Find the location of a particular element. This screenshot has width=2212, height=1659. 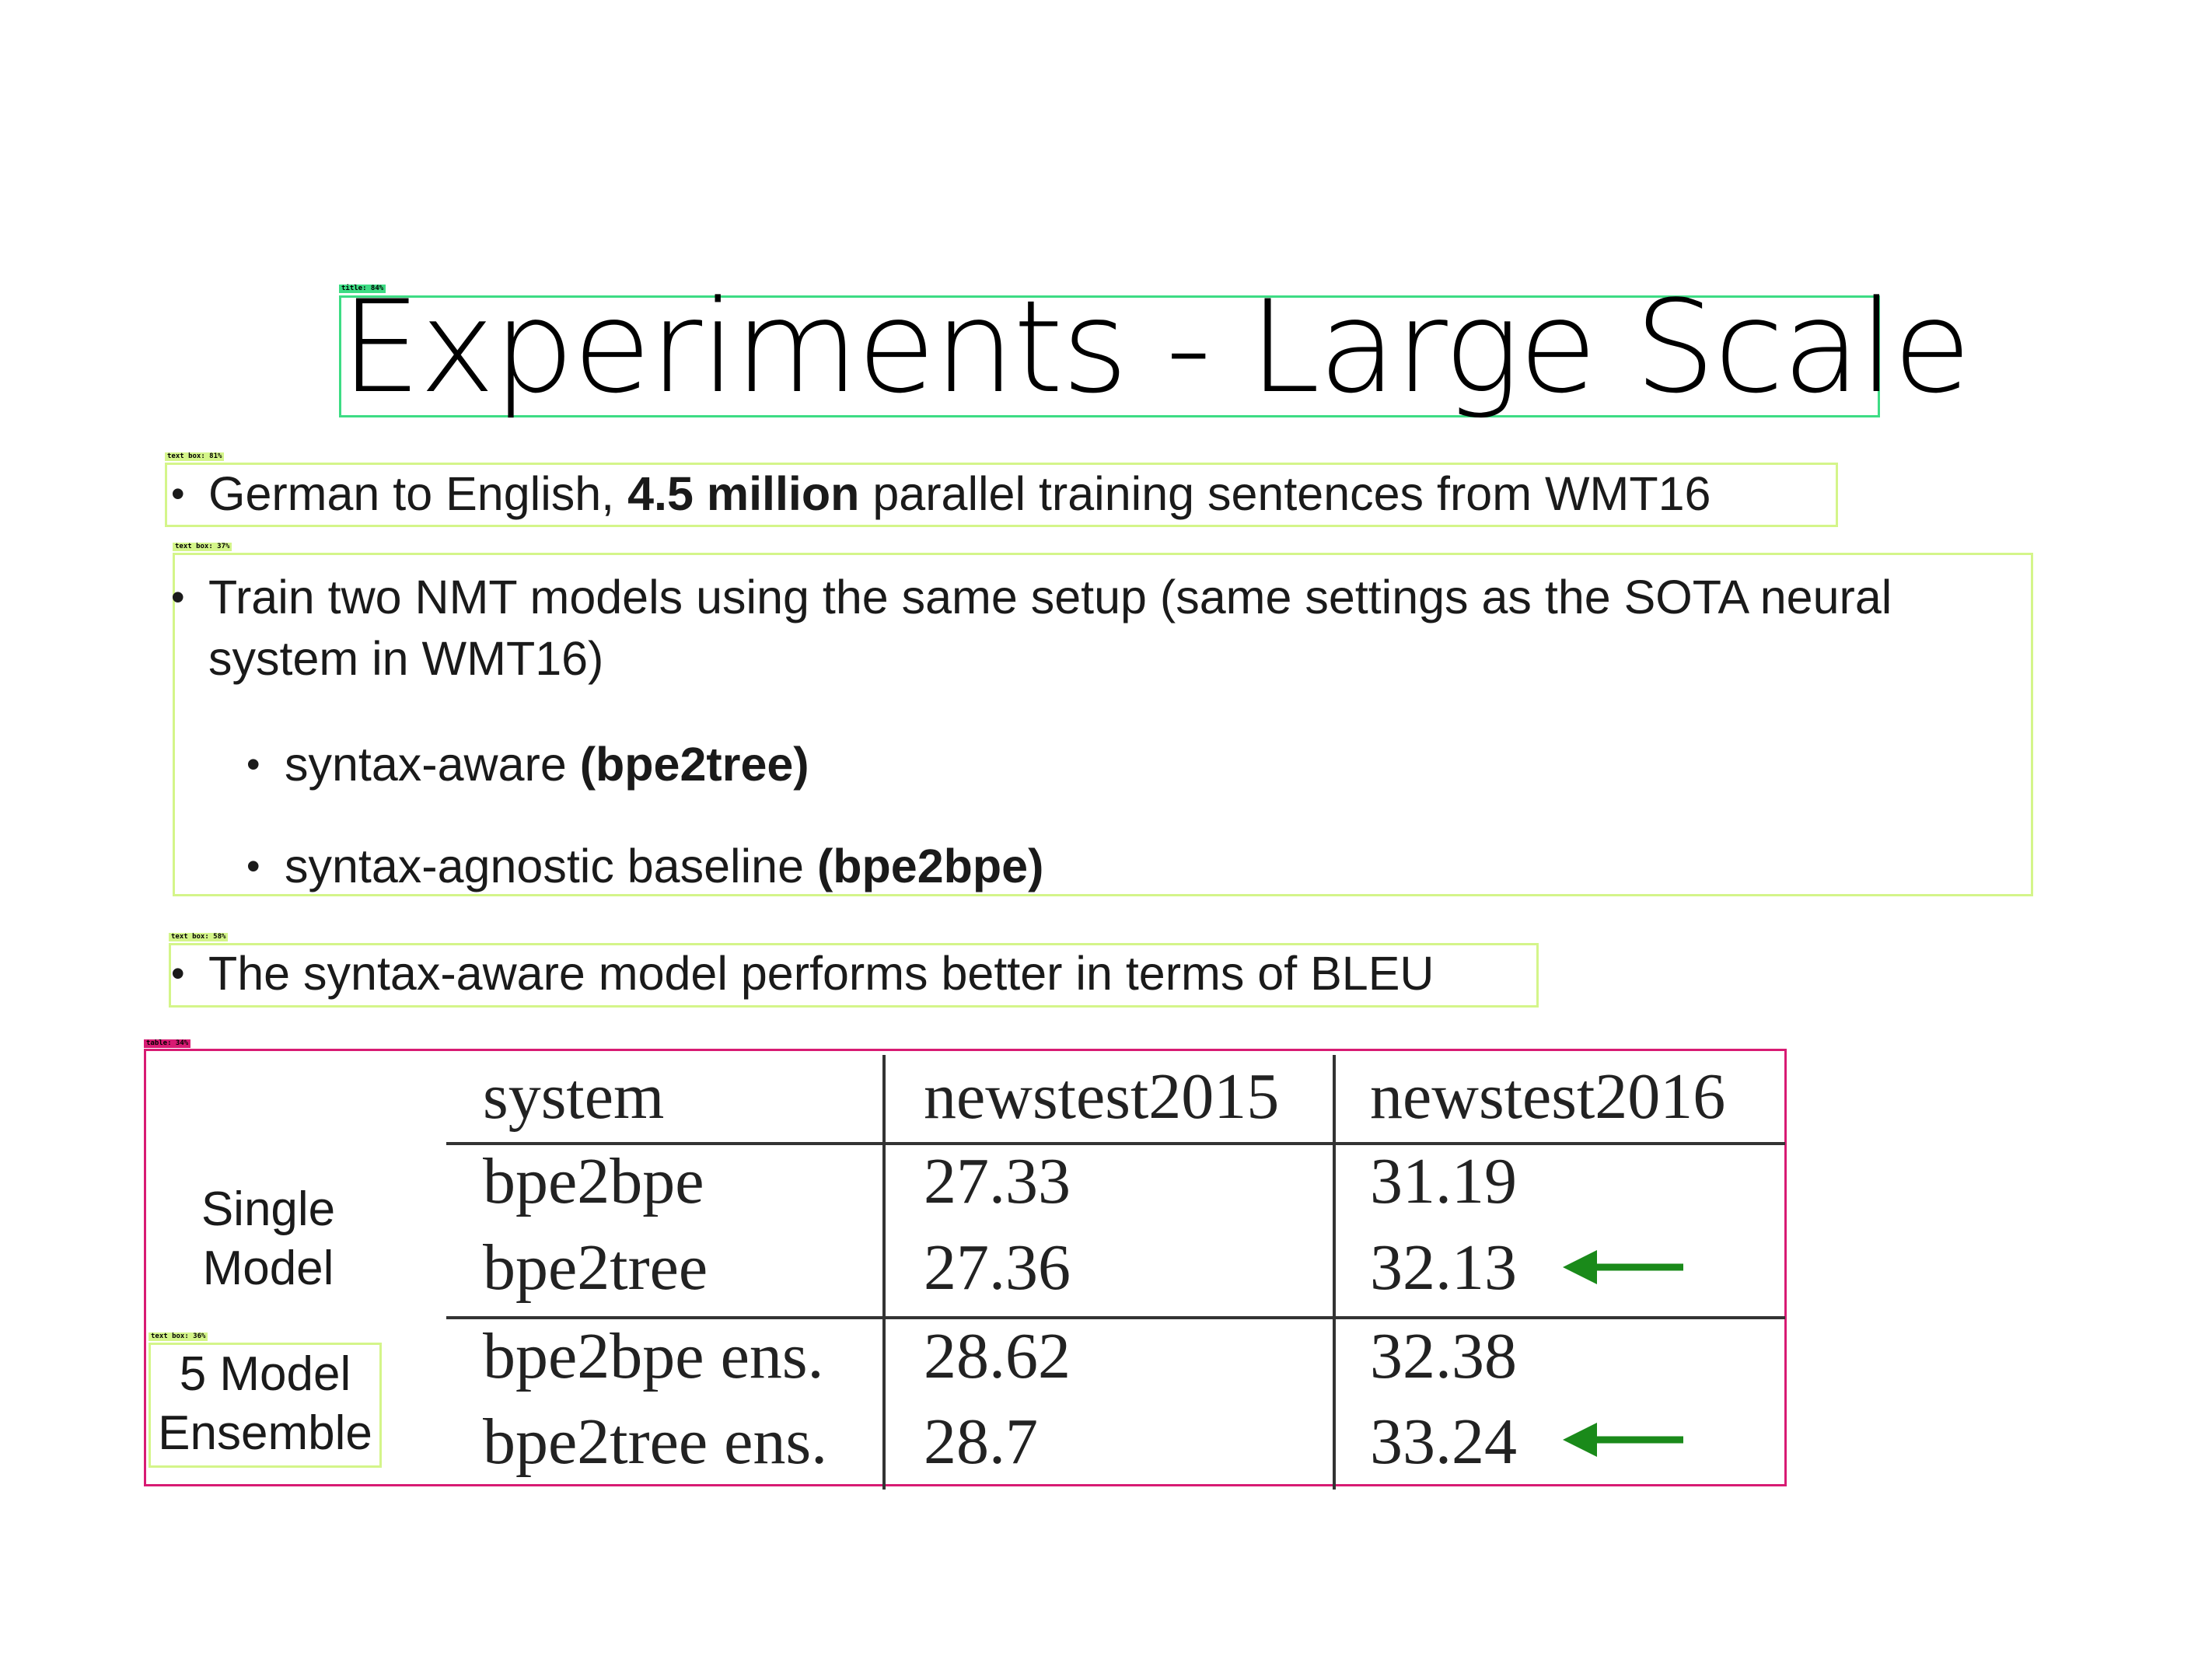

sub-bullet-1-pre: syntax-aware is located at coordinates (432, 764).